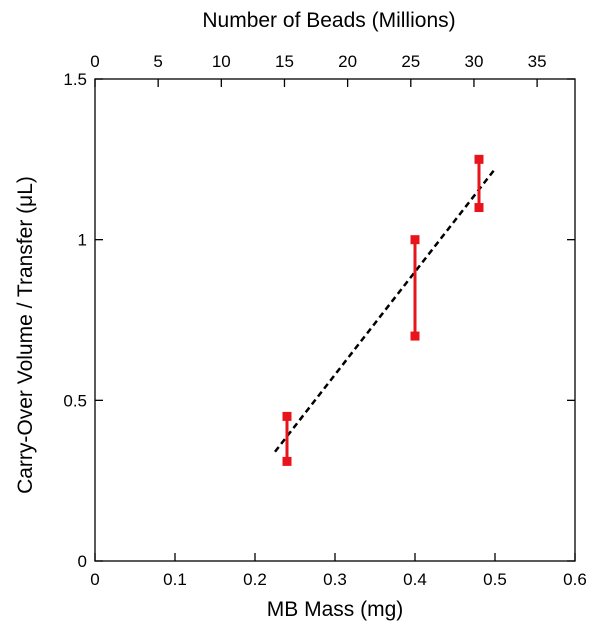 The image size is (600, 636). I want to click on x-axis-bottom: 0 0.1 0.2 0.3 0.4 0.5 0.6, so click(338, 571).